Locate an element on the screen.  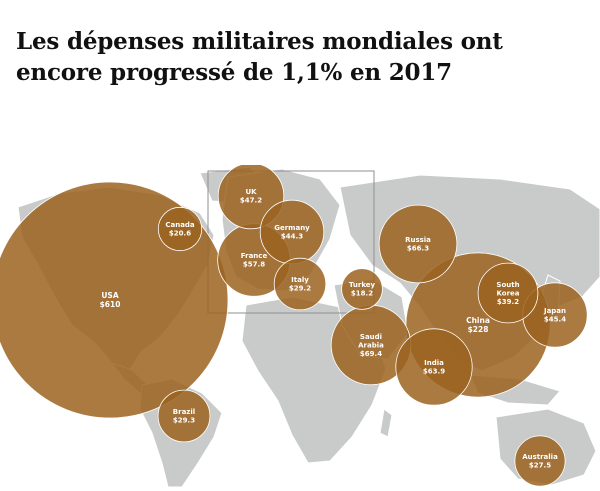
value-china: $228 is located at coordinates (478, 329).